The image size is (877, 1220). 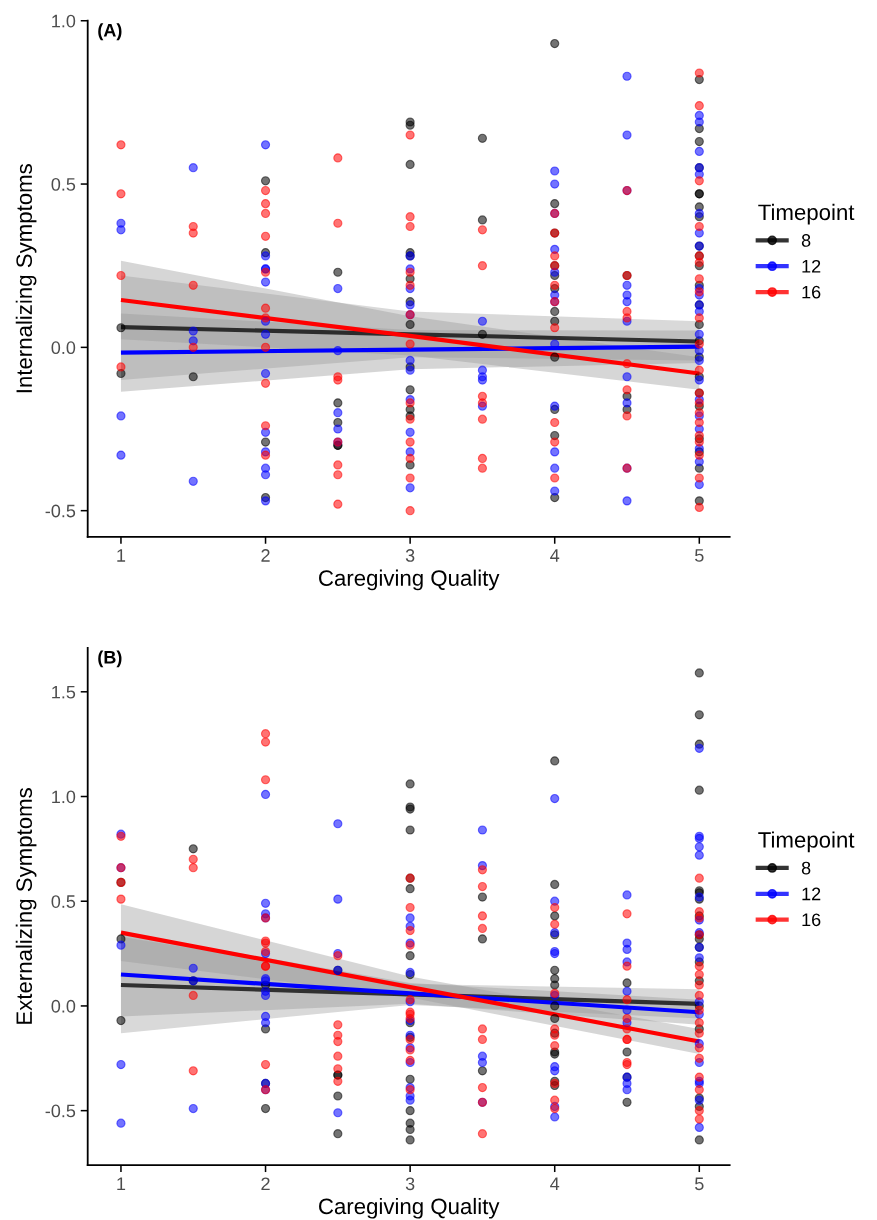 I want to click on y-axis-title: Internalizing Symptoms, so click(x=26, y=278).